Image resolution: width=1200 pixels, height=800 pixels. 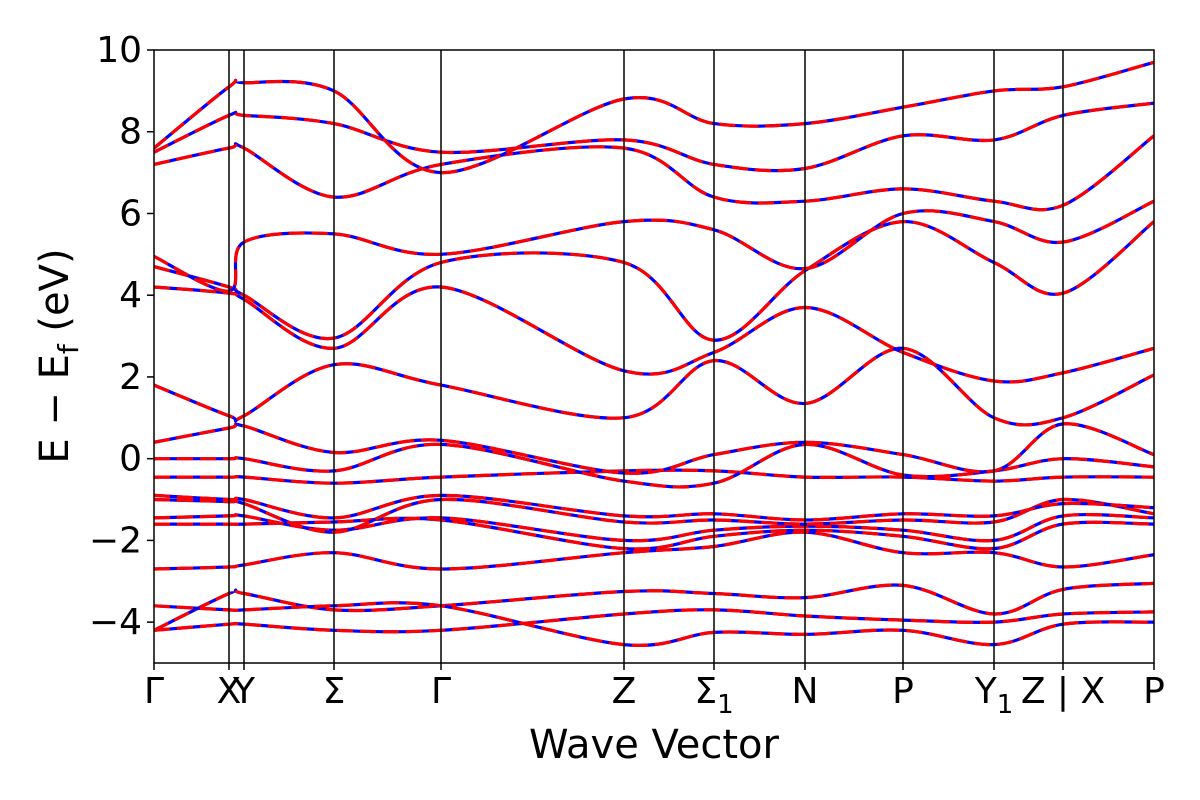 I want to click on y-tick-label-6: 8, so click(x=130, y=132).